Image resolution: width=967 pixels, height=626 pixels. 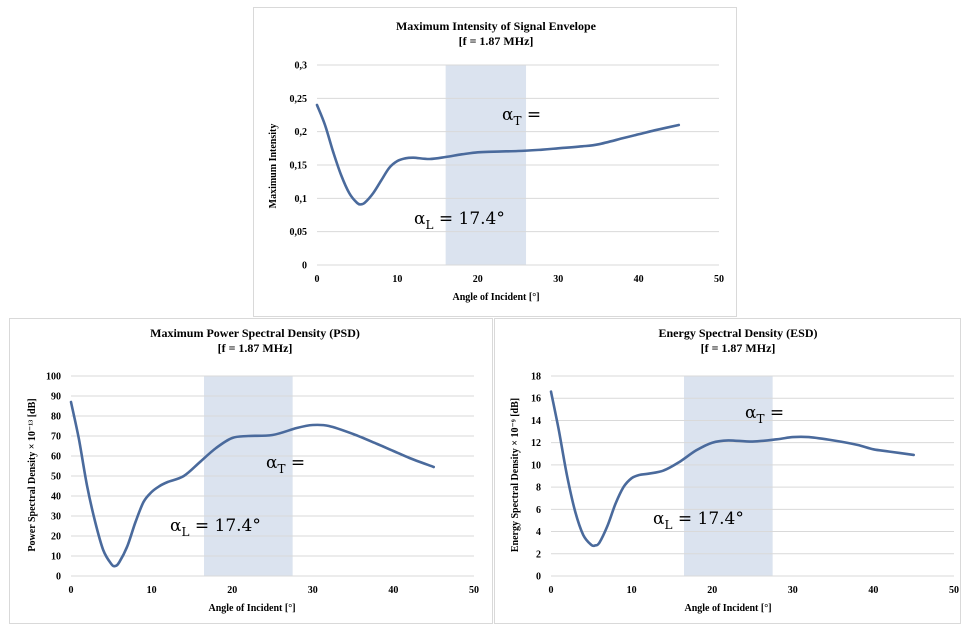 What do you see at coordinates (301, 132) in the screenshot?
I see `y-tick-label: 0,2` at bounding box center [301, 132].